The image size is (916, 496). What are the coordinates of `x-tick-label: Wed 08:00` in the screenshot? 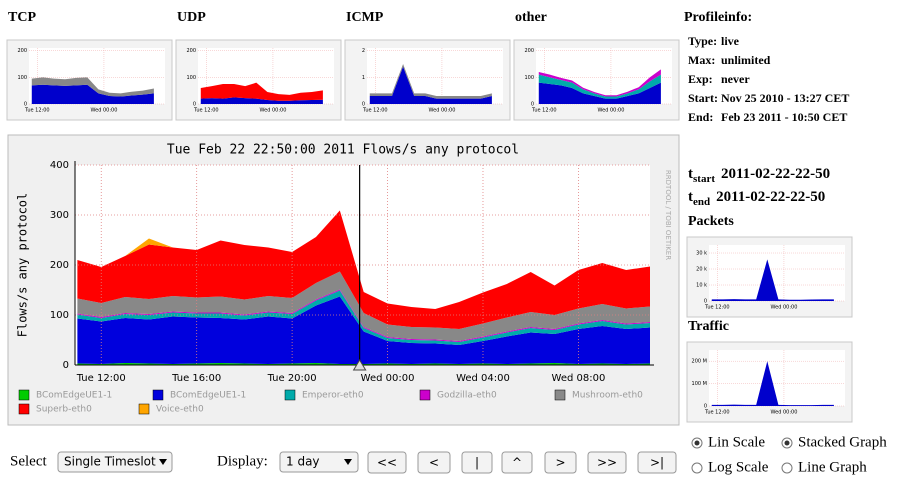 It's located at (579, 378).